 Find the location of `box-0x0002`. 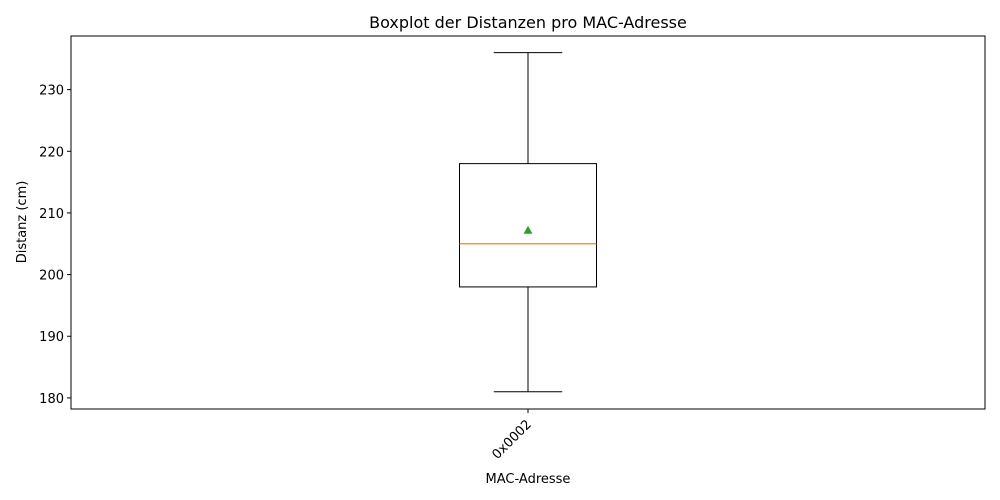

box-0x0002 is located at coordinates (528, 222).